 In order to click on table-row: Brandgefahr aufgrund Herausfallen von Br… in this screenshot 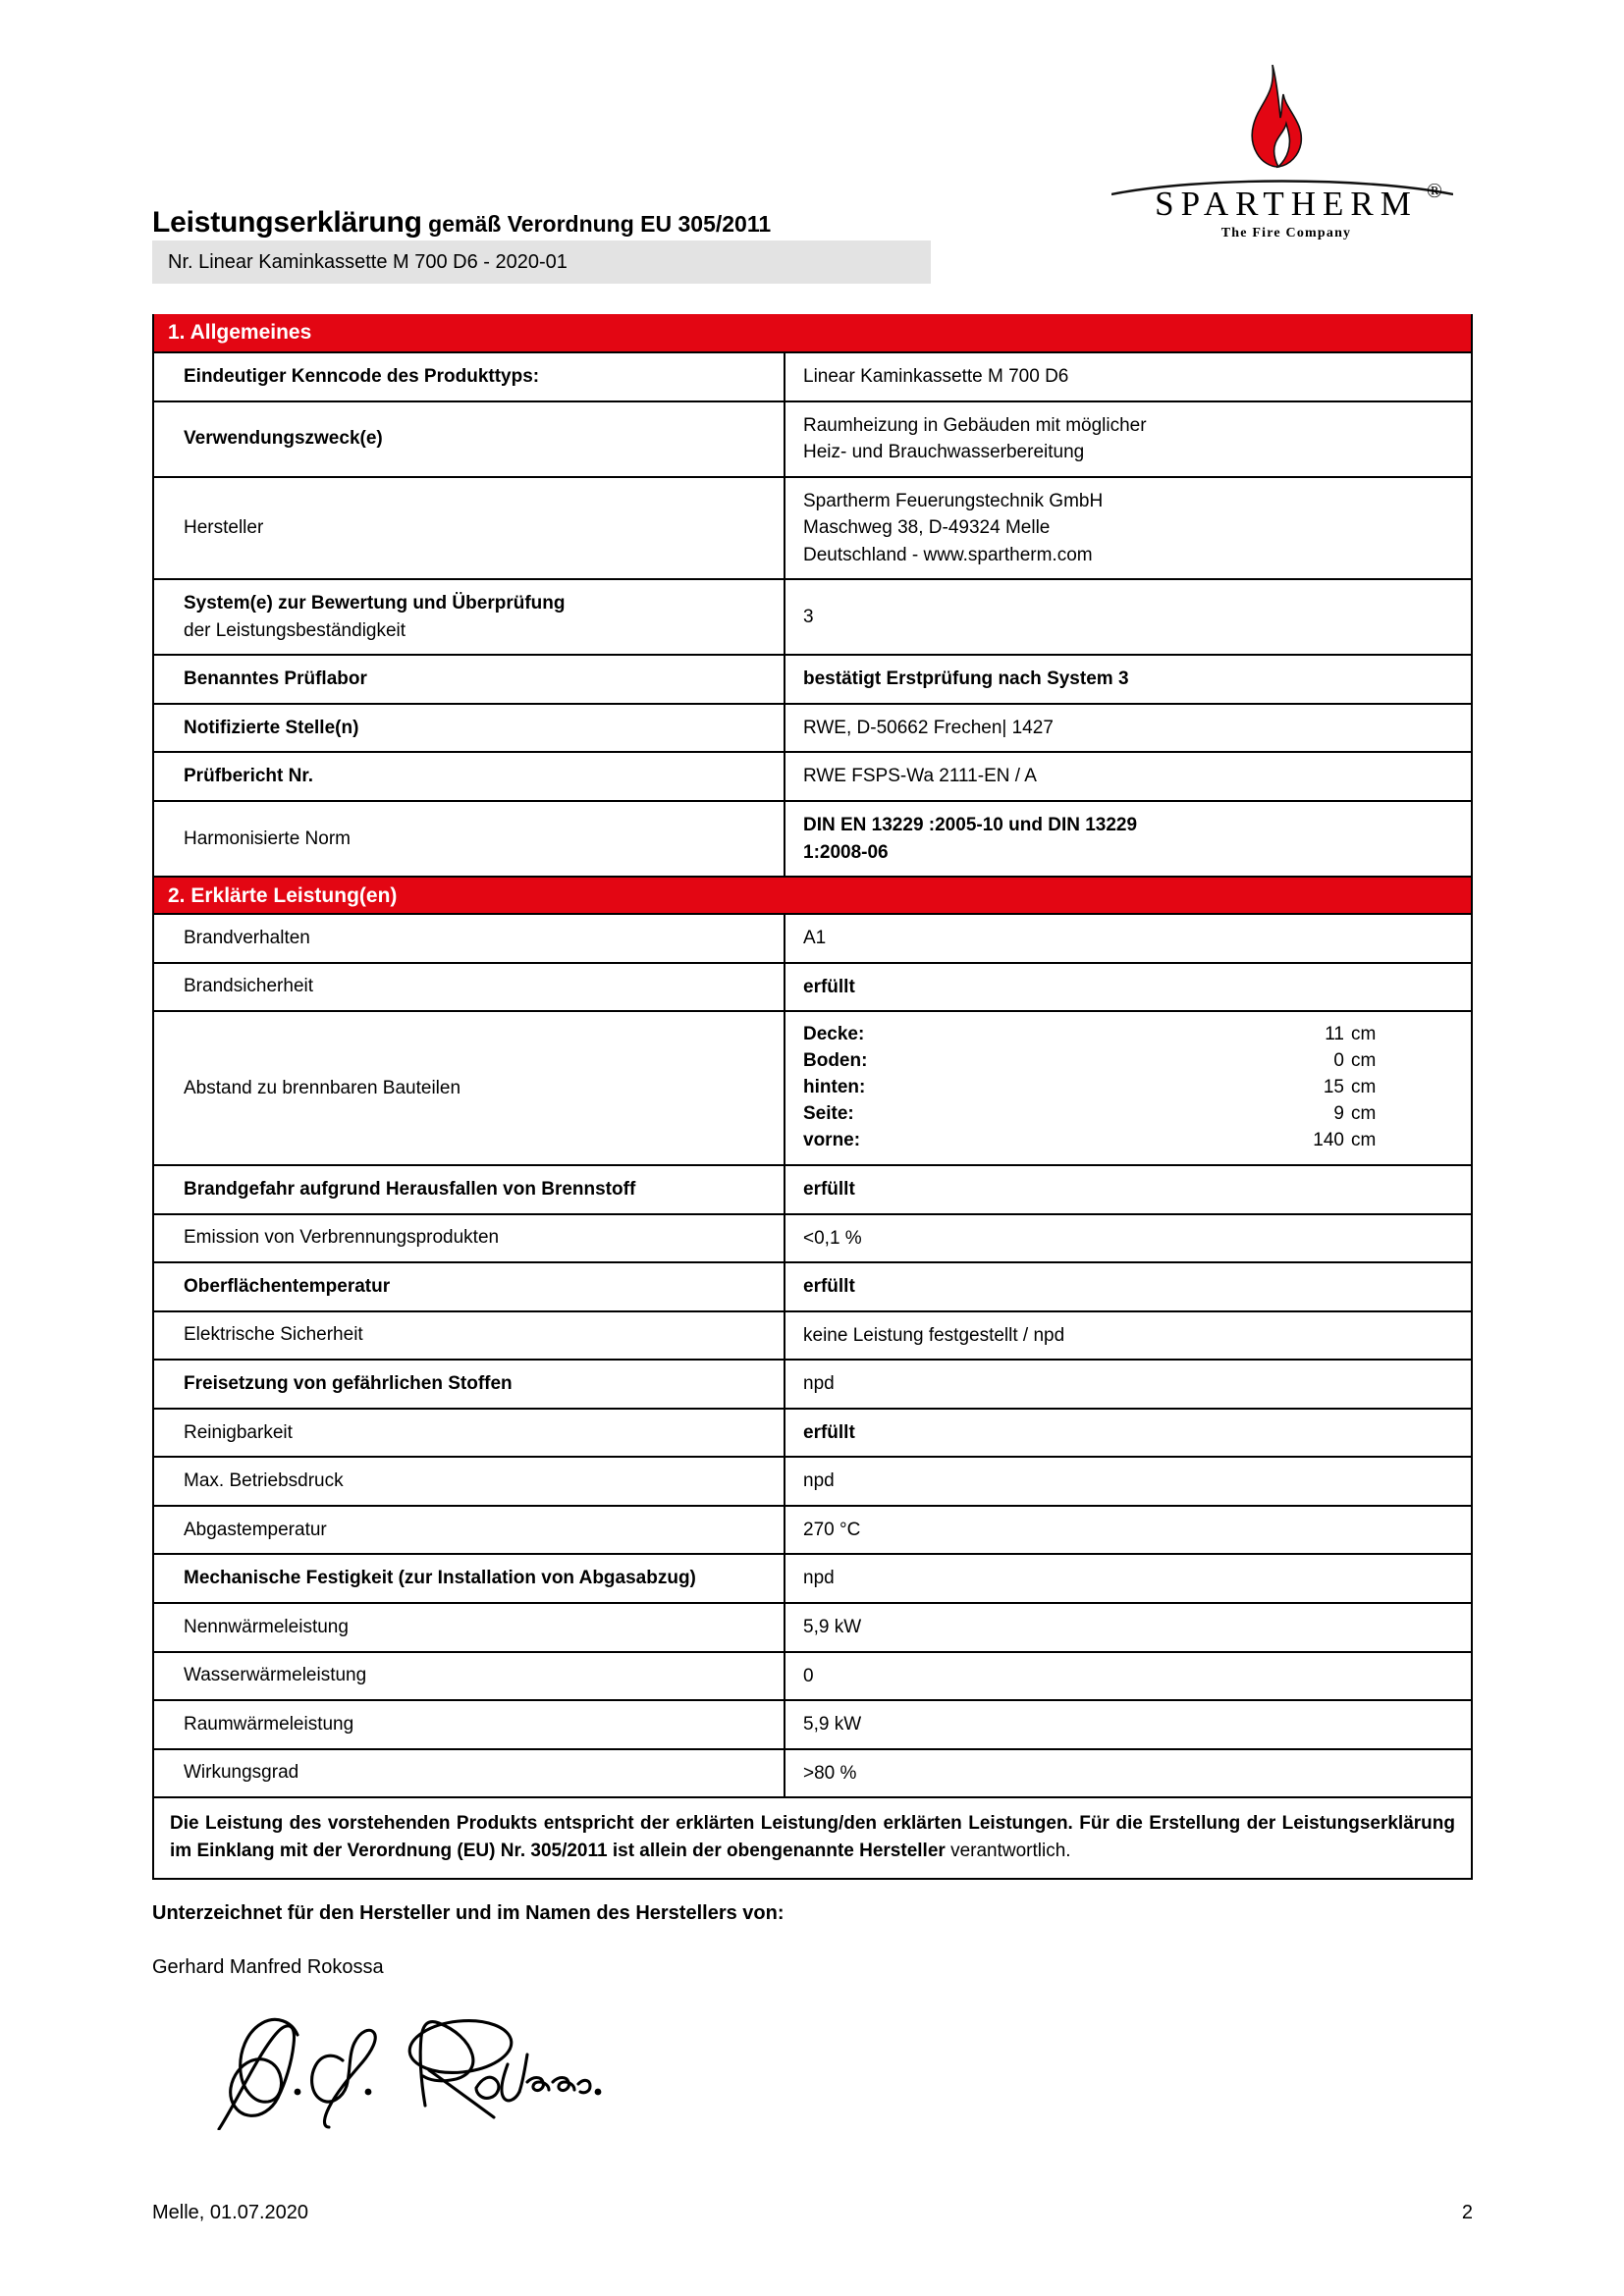, I will do `click(812, 1188)`.